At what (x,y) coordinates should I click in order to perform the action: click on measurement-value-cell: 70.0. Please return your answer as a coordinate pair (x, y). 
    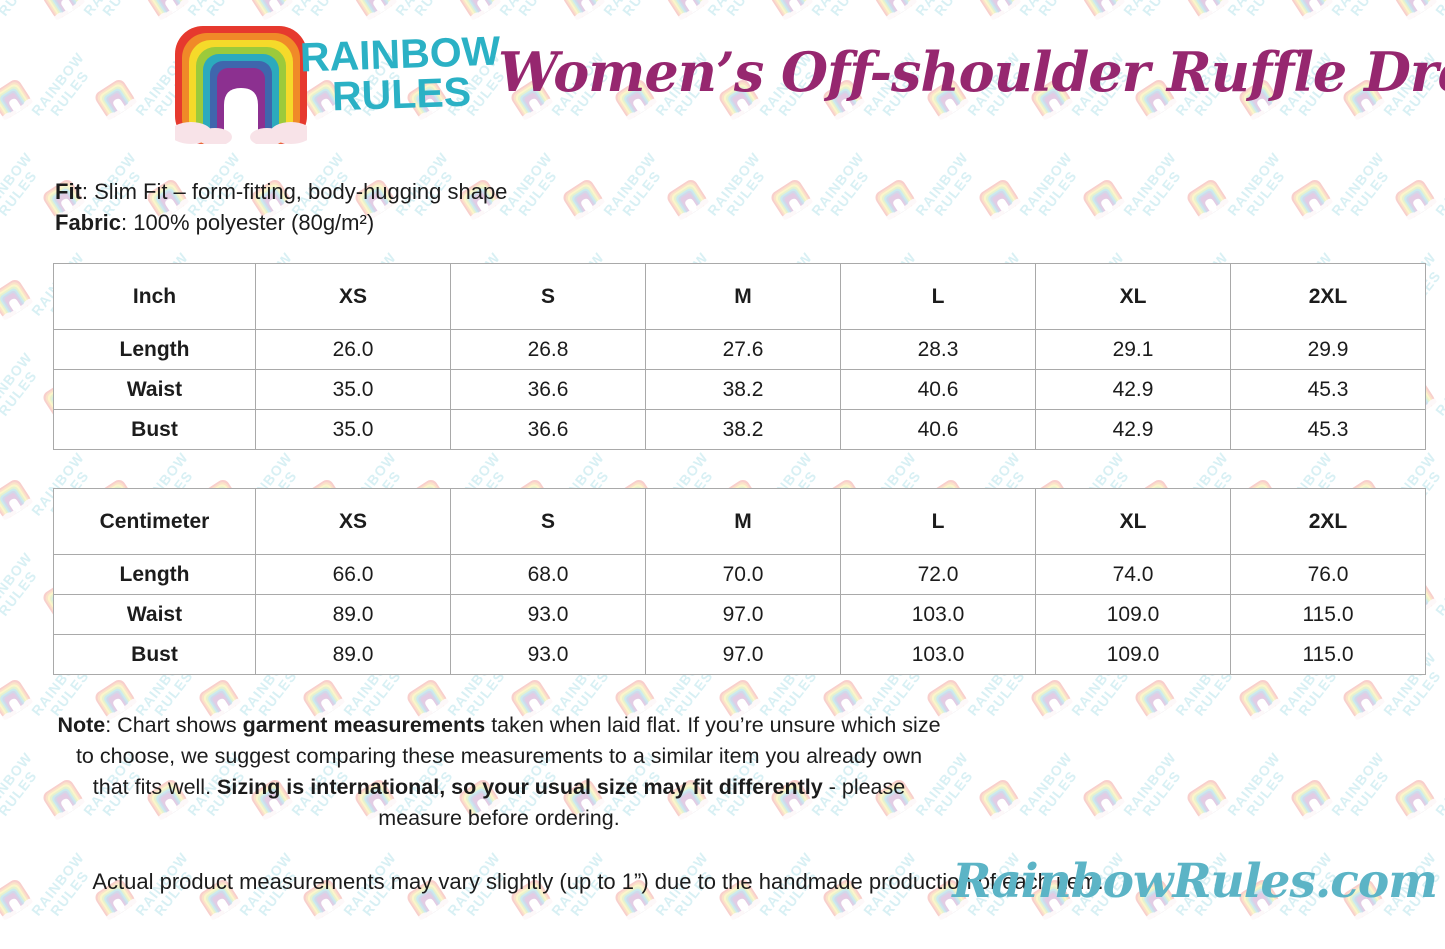
    Looking at the image, I should click on (743, 574).